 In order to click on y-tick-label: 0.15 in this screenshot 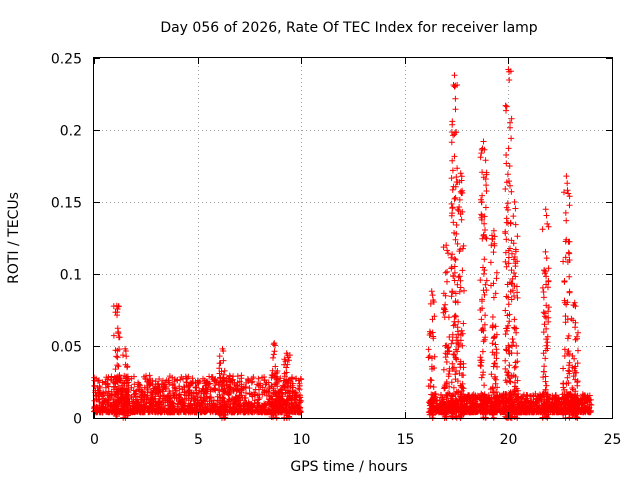, I will do `click(66, 204)`.